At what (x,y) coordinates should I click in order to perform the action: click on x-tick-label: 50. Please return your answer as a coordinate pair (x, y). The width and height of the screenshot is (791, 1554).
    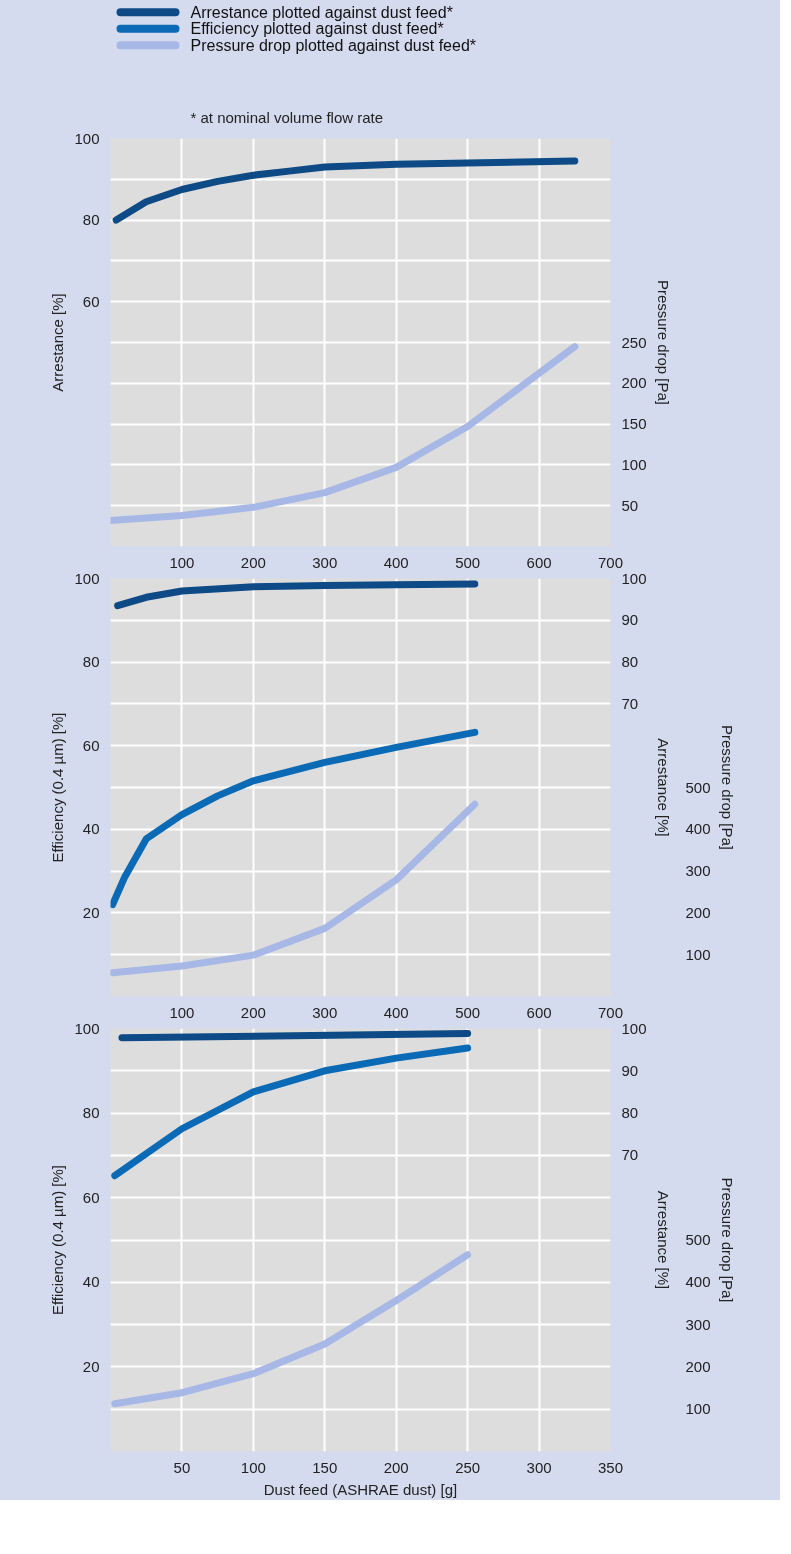
    Looking at the image, I should click on (182, 1467).